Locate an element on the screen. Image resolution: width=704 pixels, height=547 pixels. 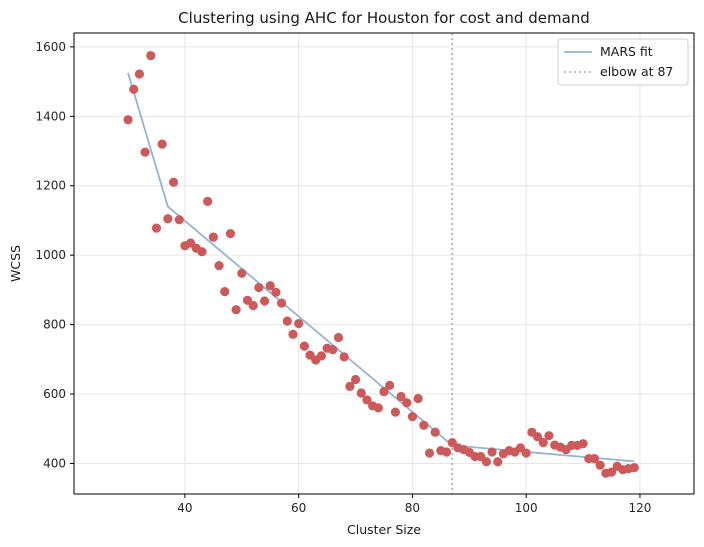
legend-box is located at coordinates (623, 62).